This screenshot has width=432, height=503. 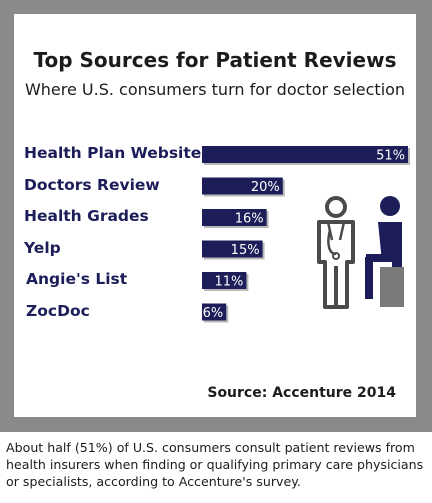 I want to click on bar-value-label: 11%, so click(x=229, y=282).